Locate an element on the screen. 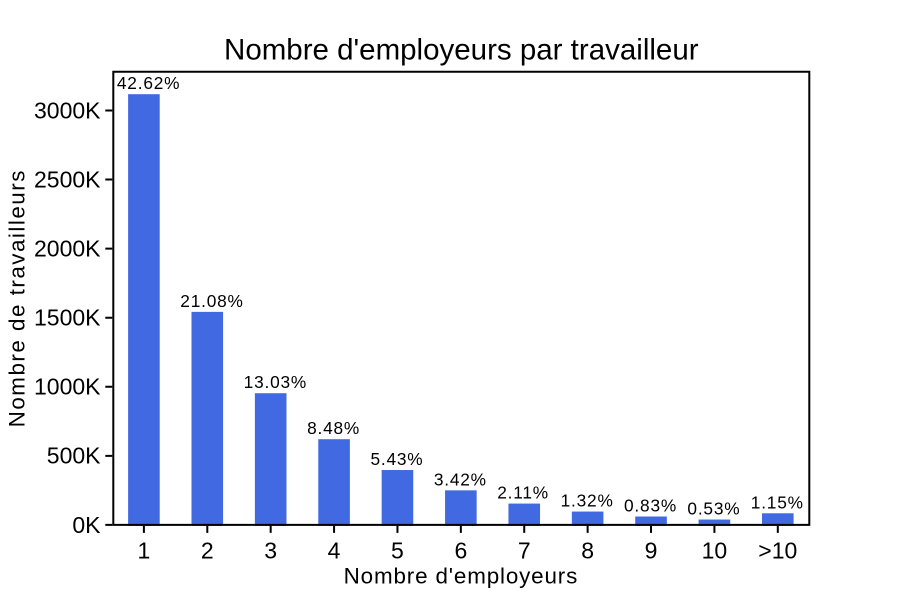 This screenshot has height=600, width=900. svg-text: 13.03% is located at coordinates (275, 382).